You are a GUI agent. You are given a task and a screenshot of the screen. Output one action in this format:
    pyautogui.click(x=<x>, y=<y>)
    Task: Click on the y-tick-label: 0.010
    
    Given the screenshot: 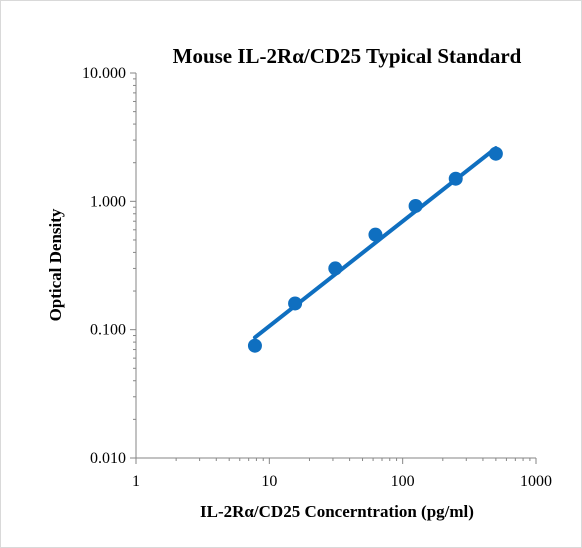 What is the action you would take?
    pyautogui.click(x=108, y=458)
    